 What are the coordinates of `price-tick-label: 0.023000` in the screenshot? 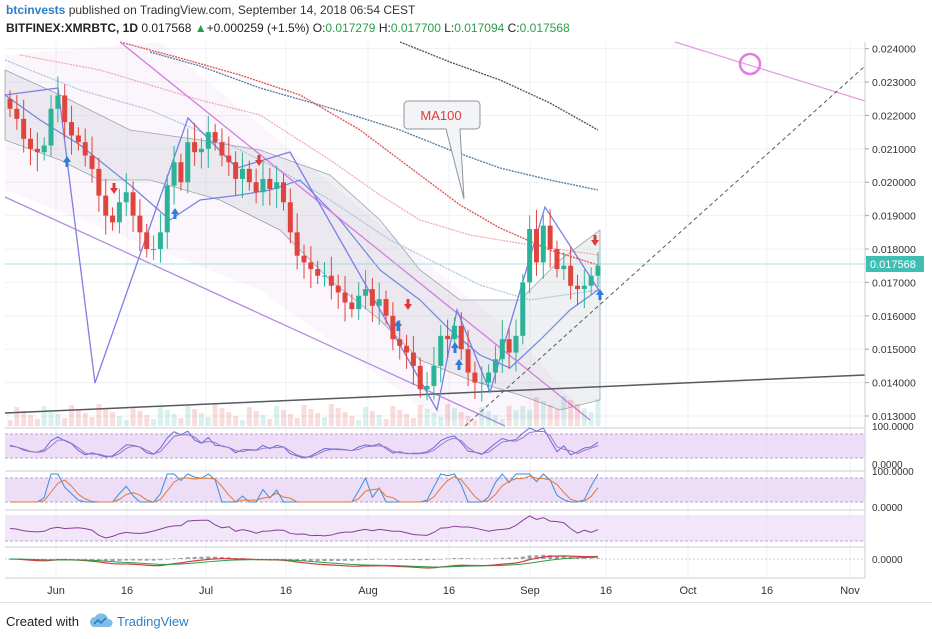 It's located at (894, 83).